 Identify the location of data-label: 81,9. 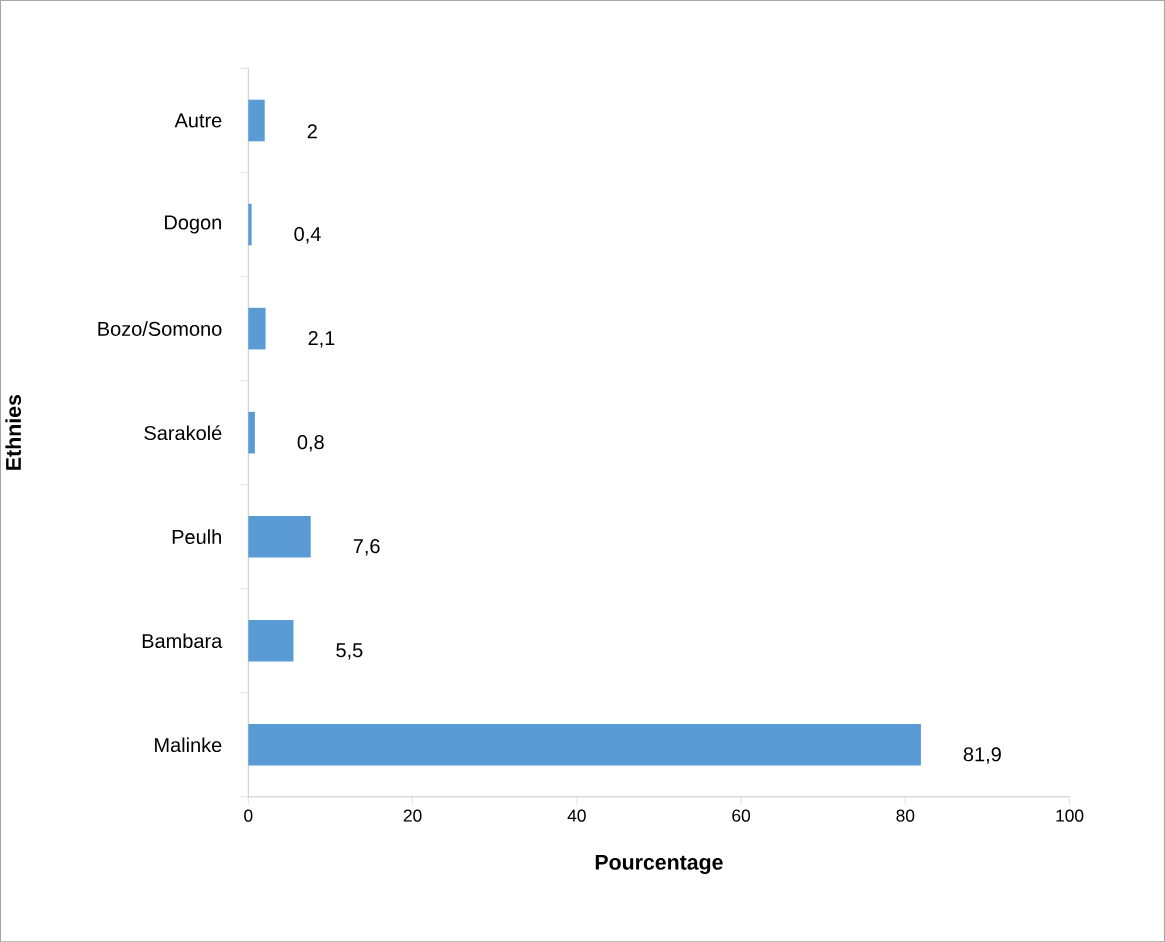
(982, 755).